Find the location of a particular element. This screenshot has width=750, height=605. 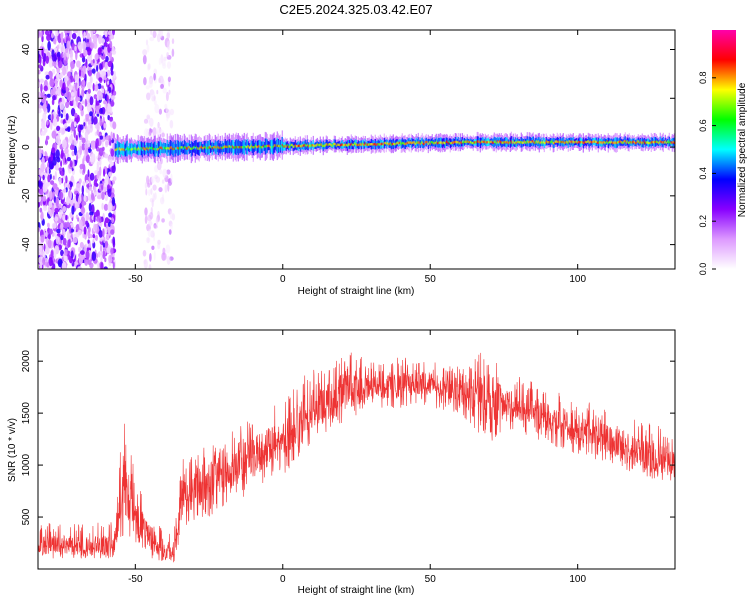

top-ylabel: Frequency (Hz) is located at coordinates (12, 150).